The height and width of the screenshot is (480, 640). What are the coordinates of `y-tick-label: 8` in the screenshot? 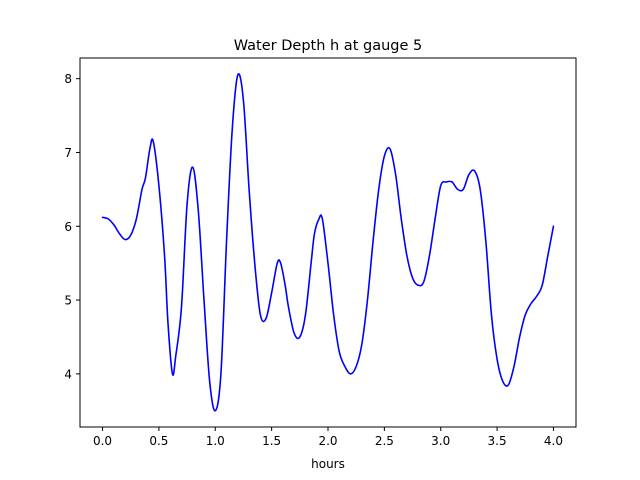 It's located at (68, 79).